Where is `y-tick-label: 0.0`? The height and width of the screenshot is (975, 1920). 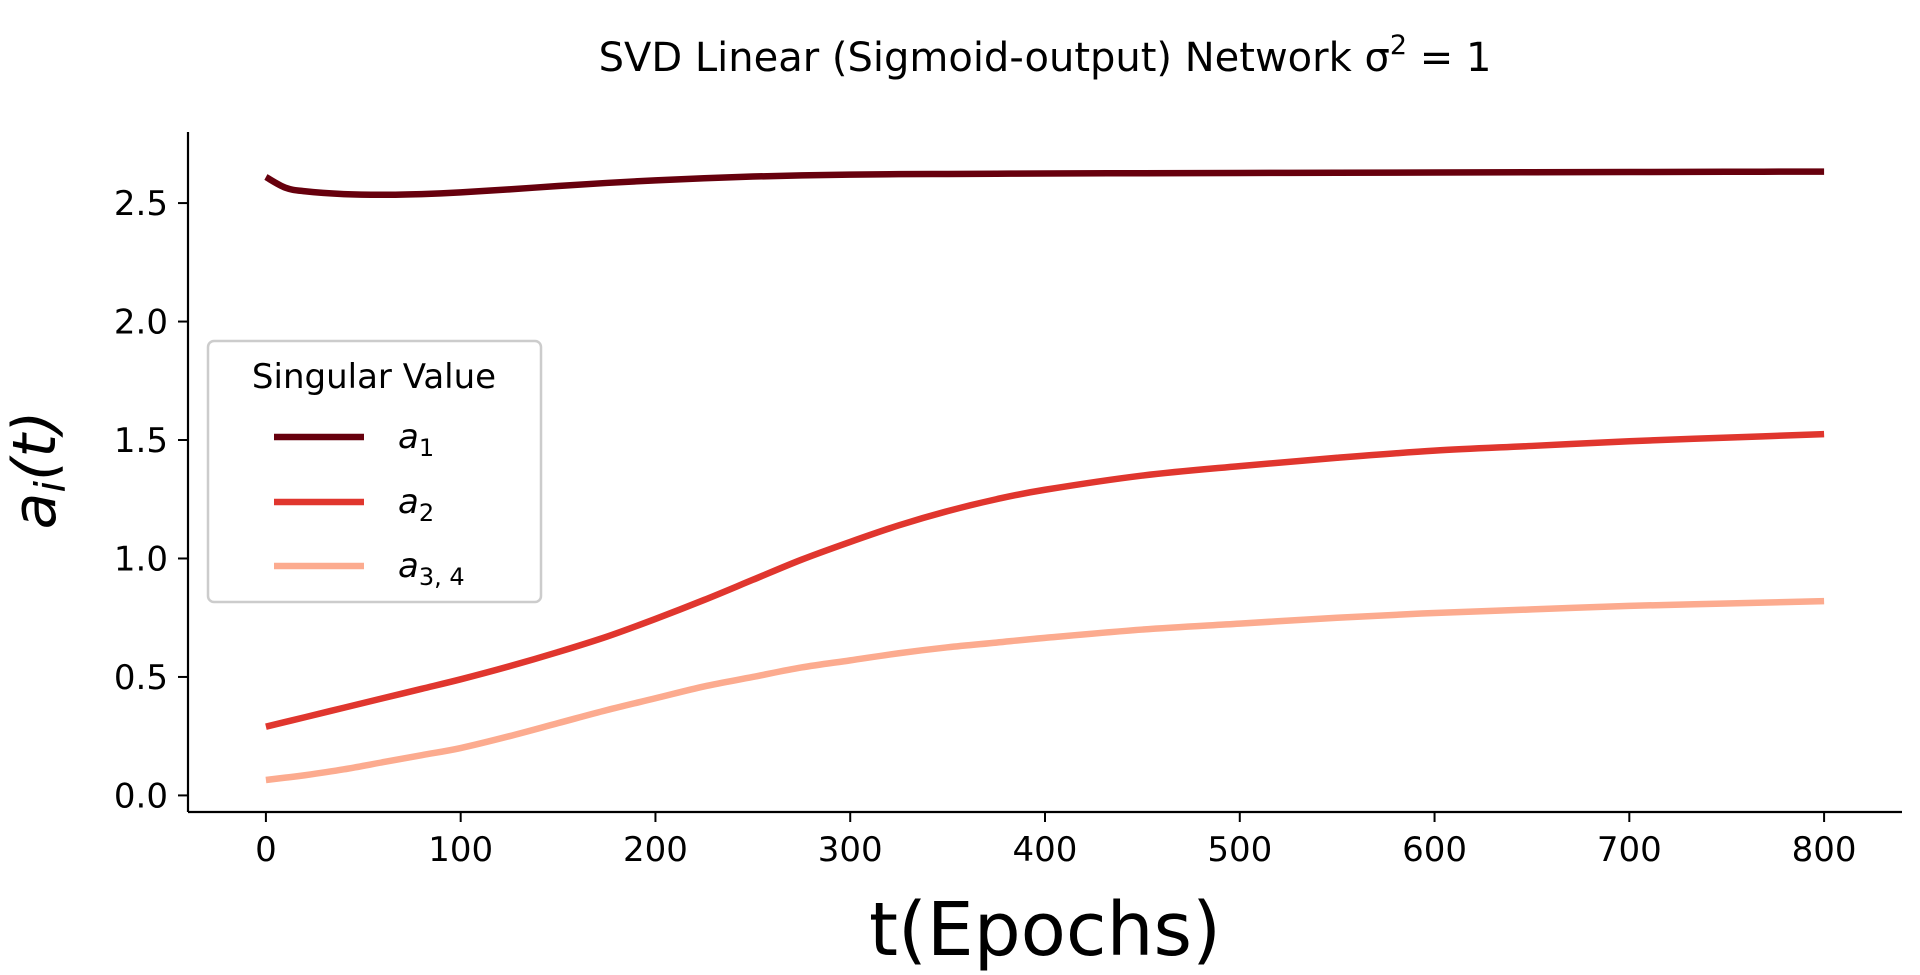 y-tick-label: 0.0 is located at coordinates (141, 796).